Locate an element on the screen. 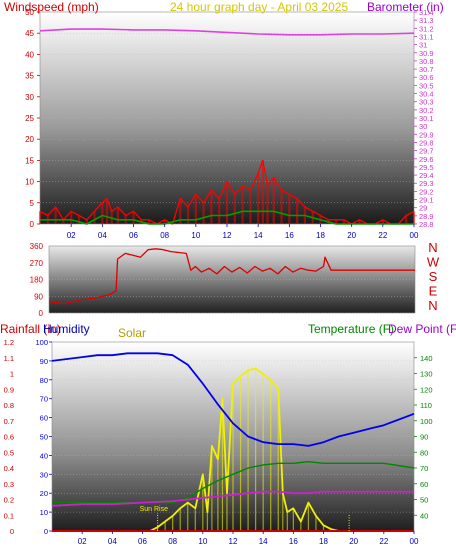 This screenshot has width=456, height=547. humidity-tick-label: 30 is located at coordinates (44, 474).